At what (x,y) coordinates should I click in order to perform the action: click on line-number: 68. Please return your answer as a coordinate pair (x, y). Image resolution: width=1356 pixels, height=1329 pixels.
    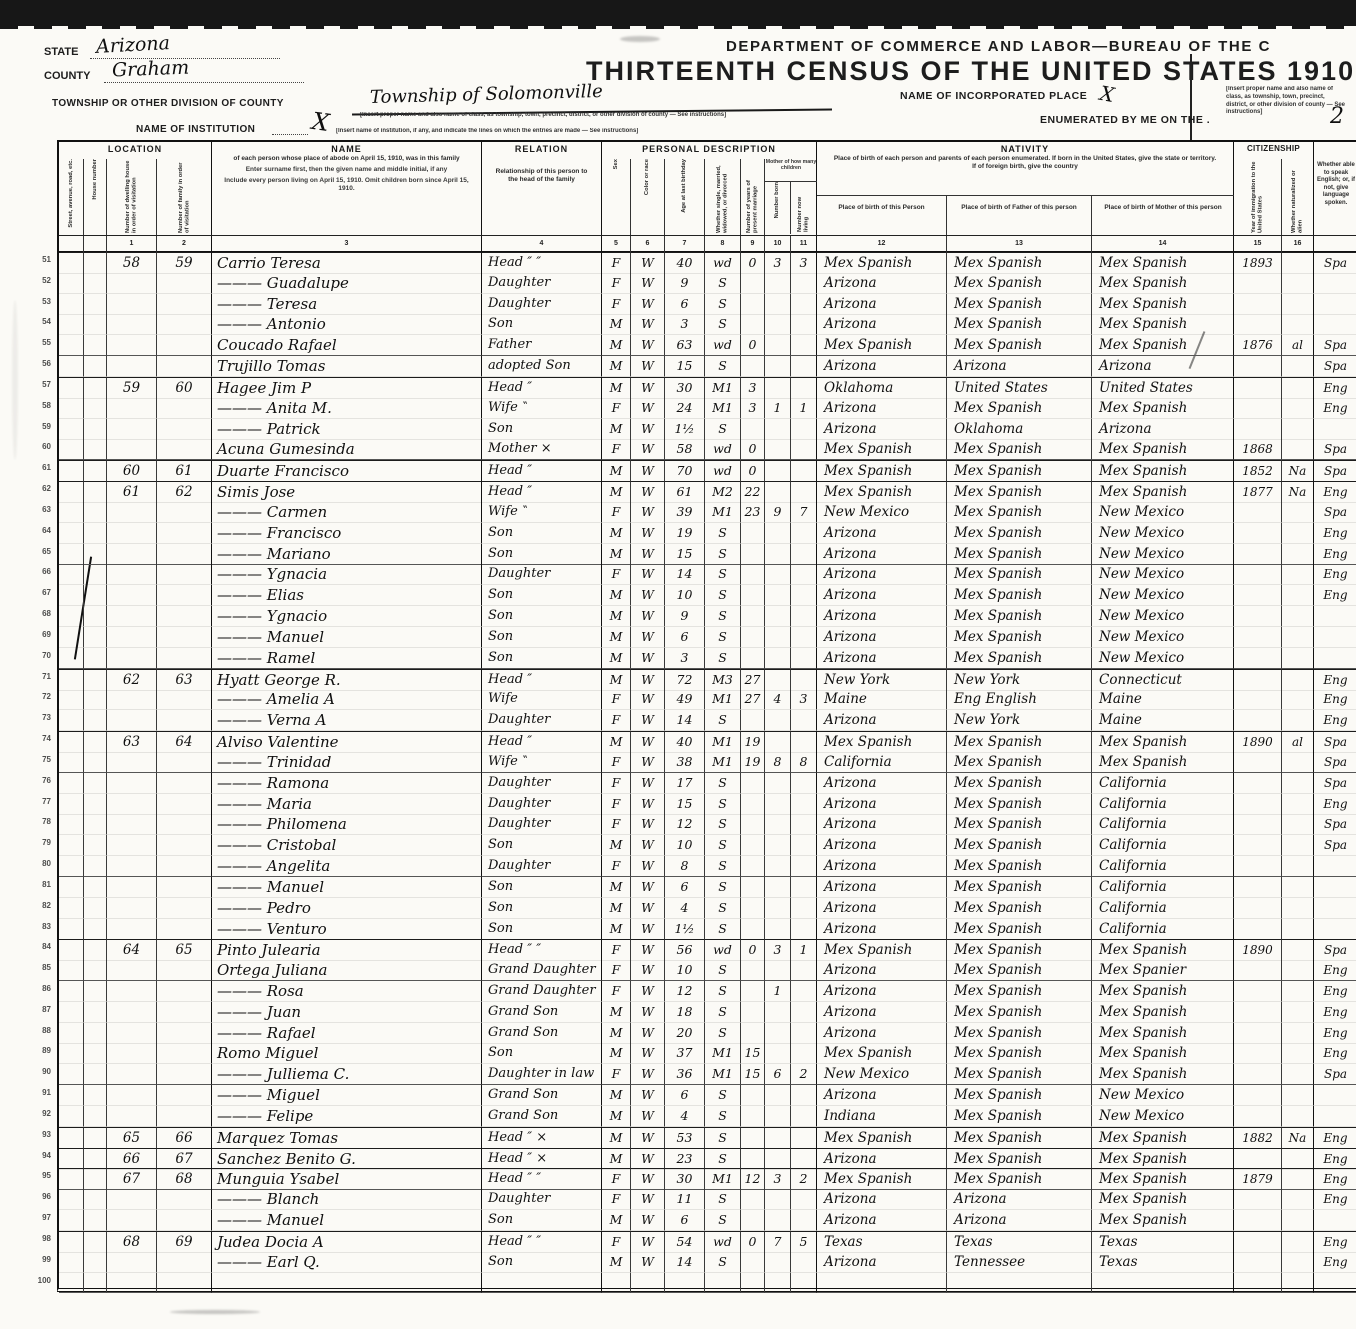
    Looking at the image, I should click on (46, 614).